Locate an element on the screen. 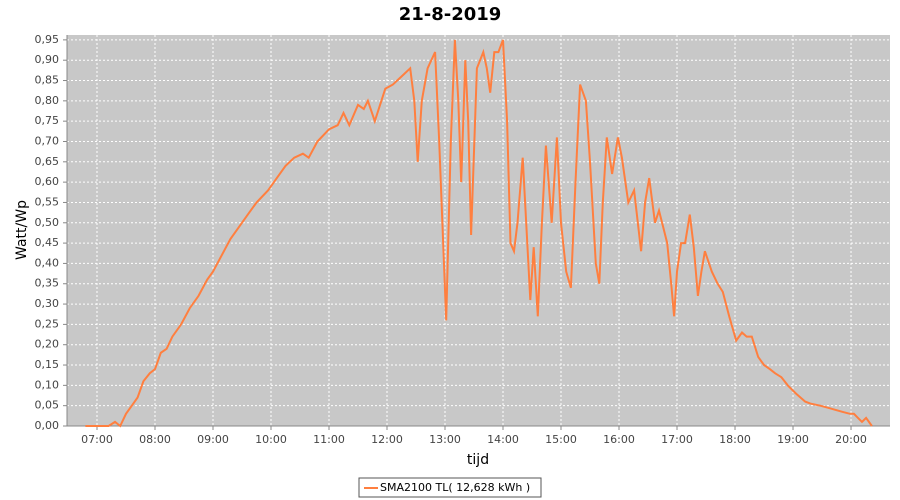 Image resolution: width=900 pixels, height=500 pixels. x-tick-label: 08:00 is located at coordinates (155, 439).